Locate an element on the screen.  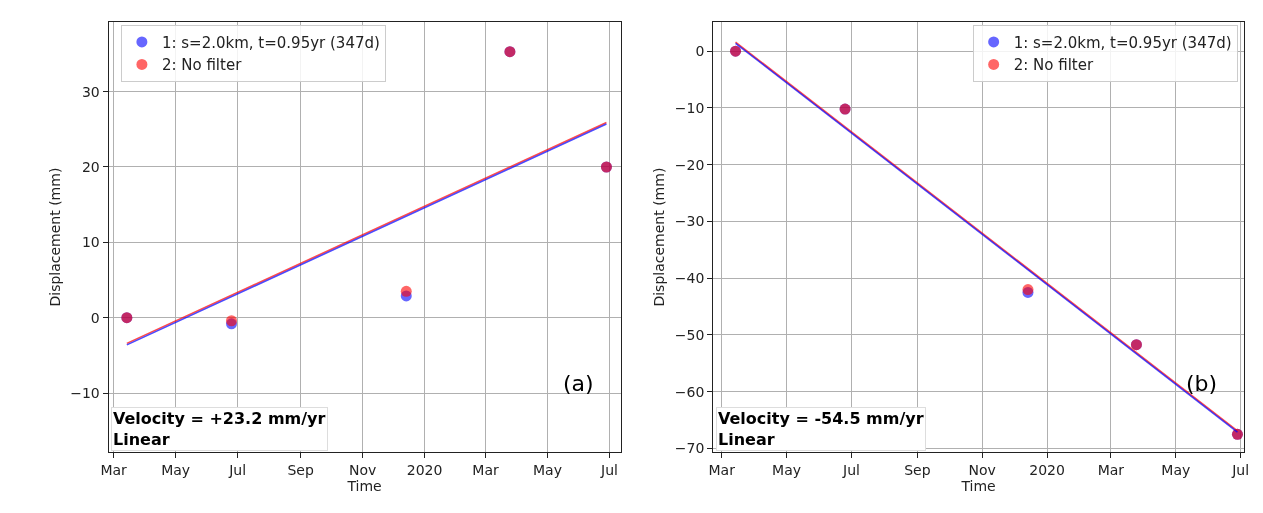
y-tick-label: −60 is located at coordinates (689, 391).